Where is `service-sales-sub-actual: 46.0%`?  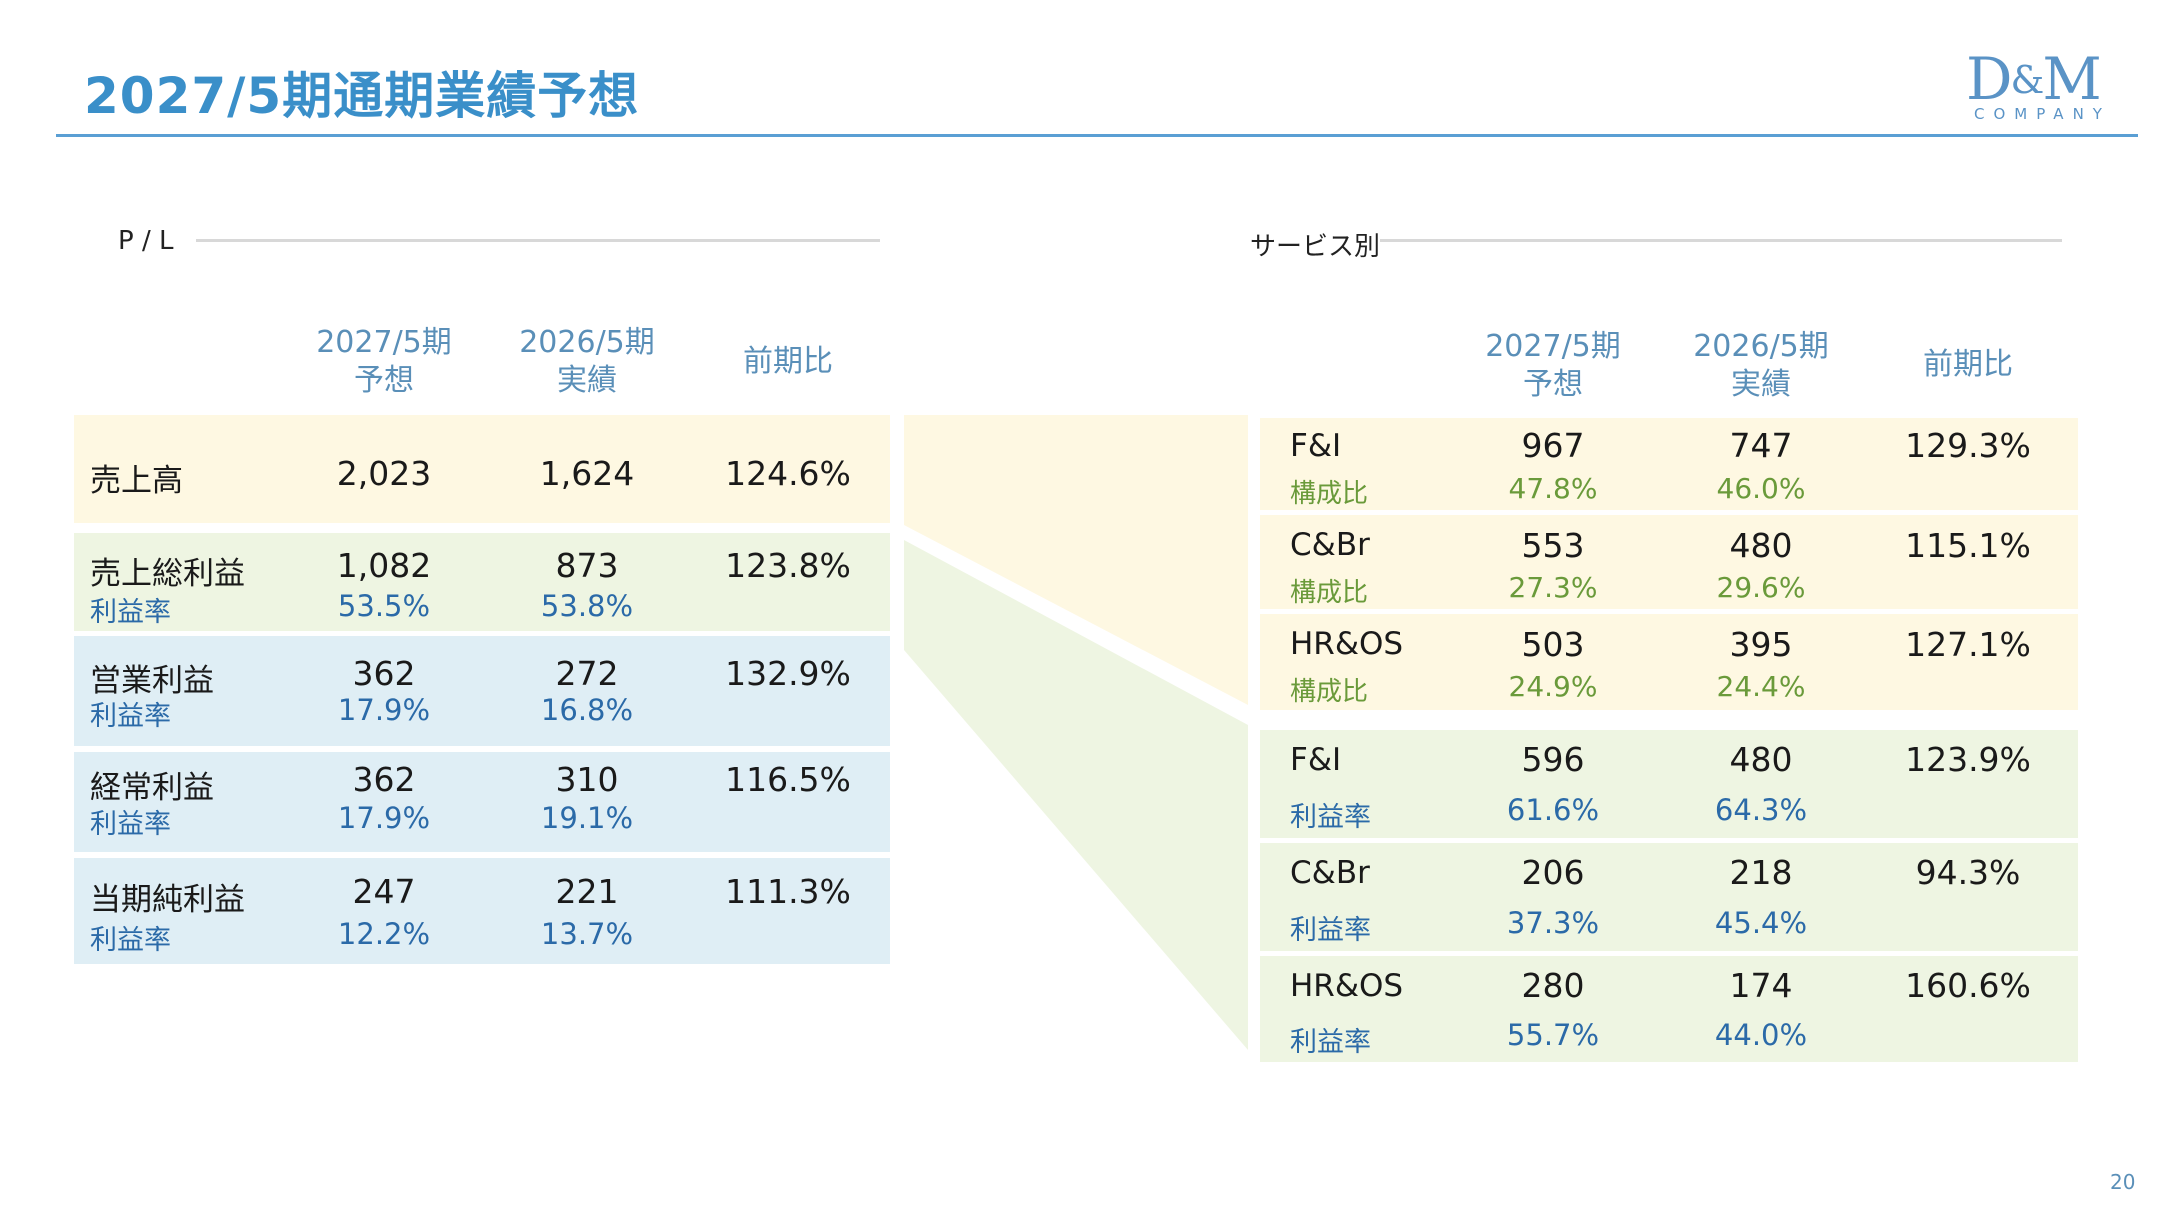
service-sales-sub-actual: 46.0% is located at coordinates (1761, 488).